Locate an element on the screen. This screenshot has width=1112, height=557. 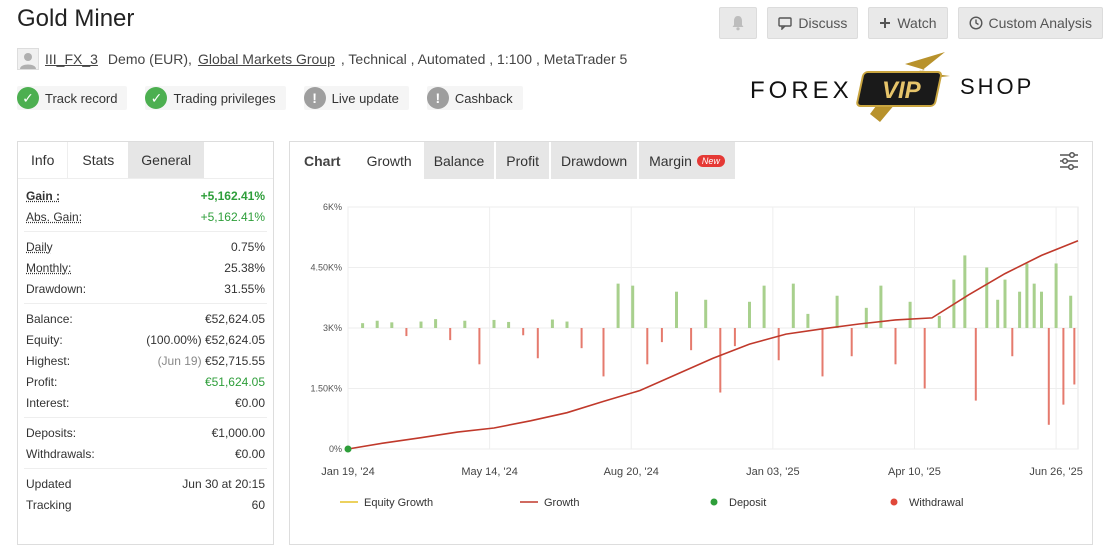
tab-general: General is located at coordinates (166, 160).